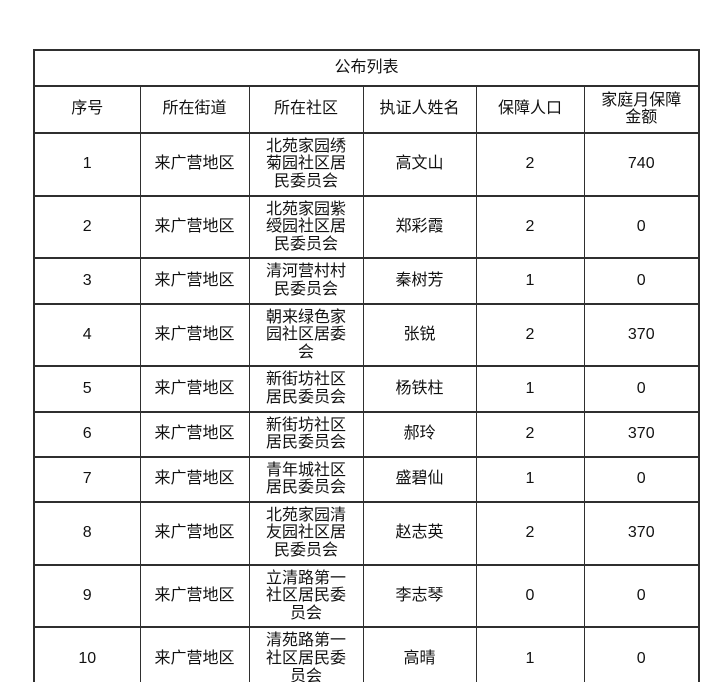 This screenshot has height=682, width=716. Describe the element at coordinates (419, 596) in the screenshot. I see `table-cell: 李志琴` at that location.